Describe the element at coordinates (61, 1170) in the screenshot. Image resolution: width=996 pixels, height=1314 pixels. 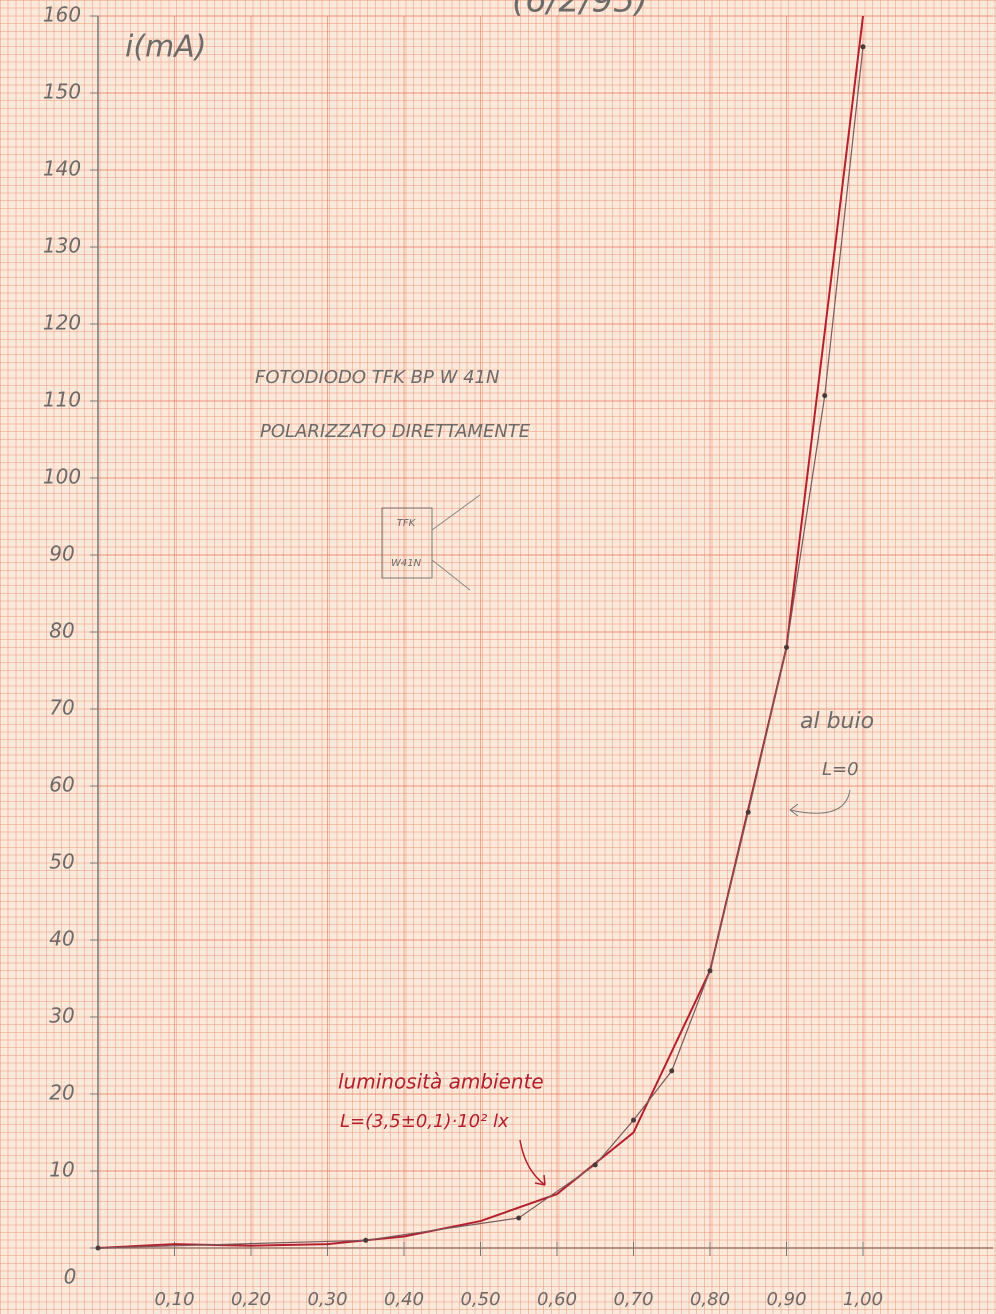
I see `y-tick-label: 10` at that location.